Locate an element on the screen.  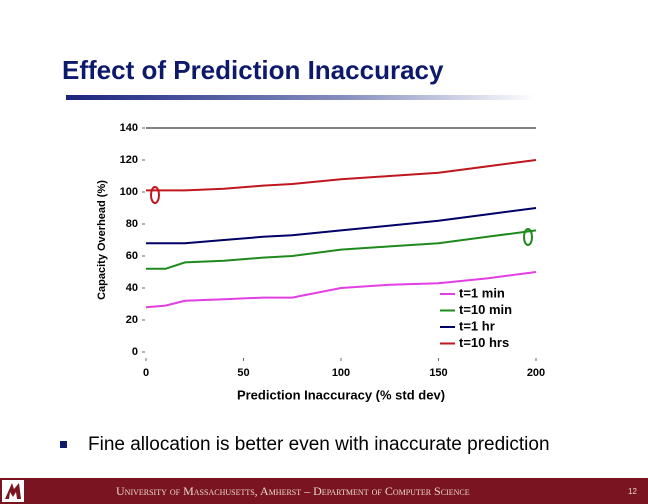
legend-label: t=1 hr is located at coordinates (477, 325).